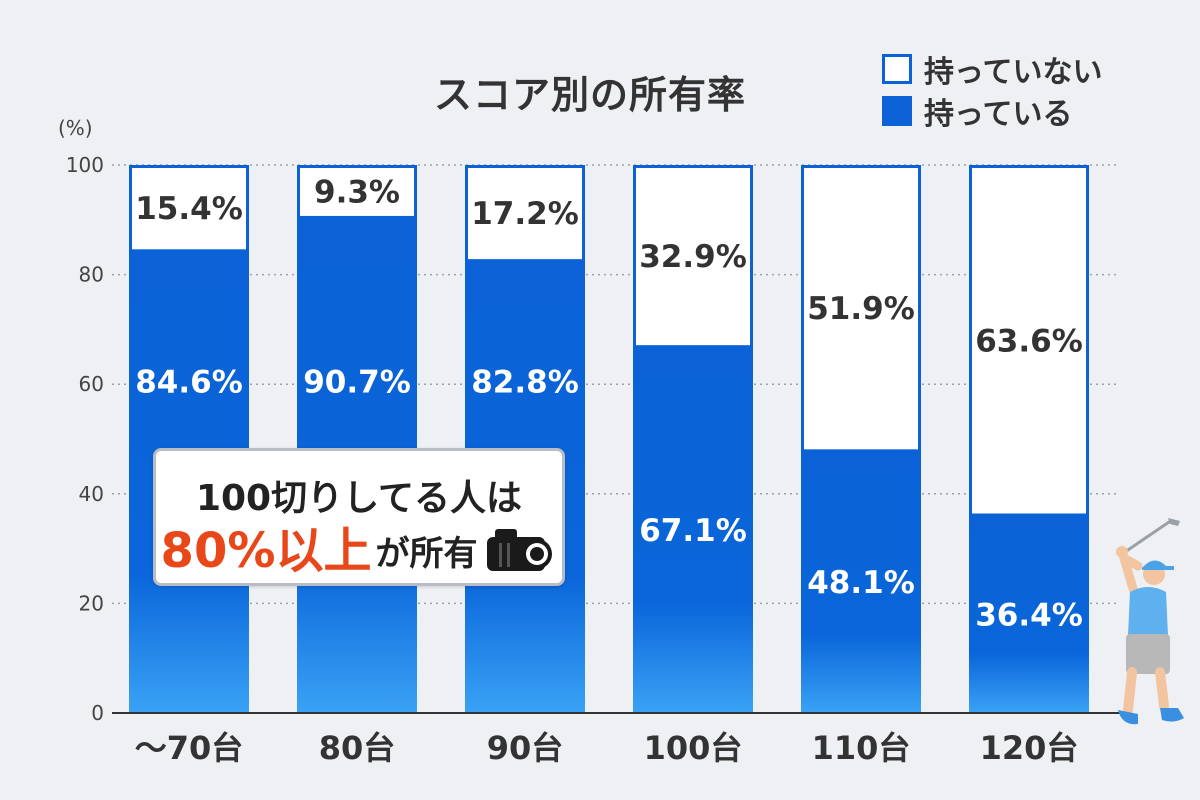  I want to click on data-label-owned: 36.4%, so click(1029, 615).